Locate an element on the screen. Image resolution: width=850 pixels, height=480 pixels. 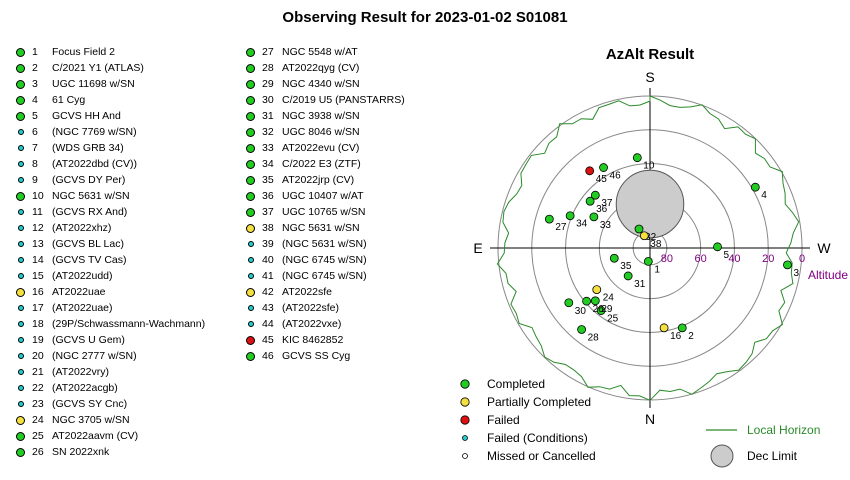
target-row: 38 NGC 5631 w/SN is located at coordinates (325, 228).